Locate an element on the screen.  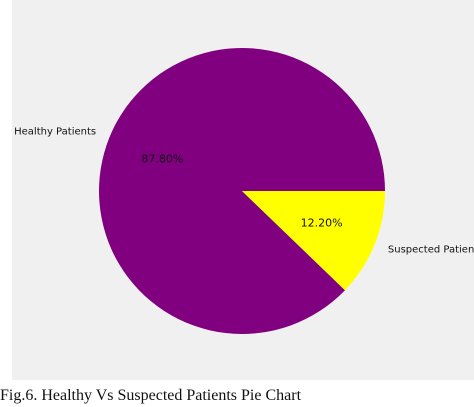
slice-percentage-label: 12.20% is located at coordinates (322, 223).